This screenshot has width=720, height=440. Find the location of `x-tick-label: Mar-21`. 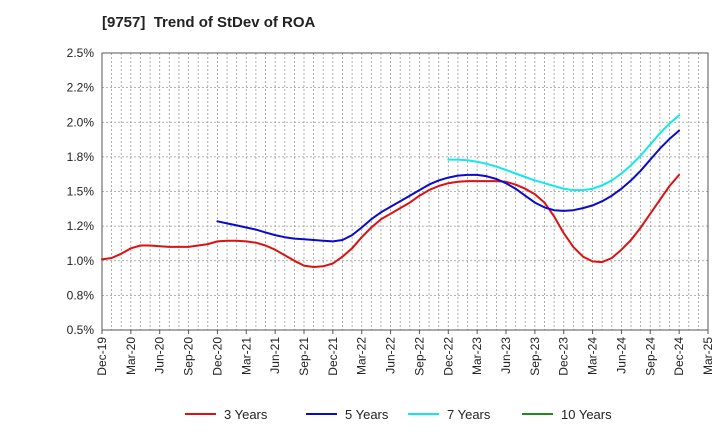

x-tick-label: Mar-21 is located at coordinates (246, 356).